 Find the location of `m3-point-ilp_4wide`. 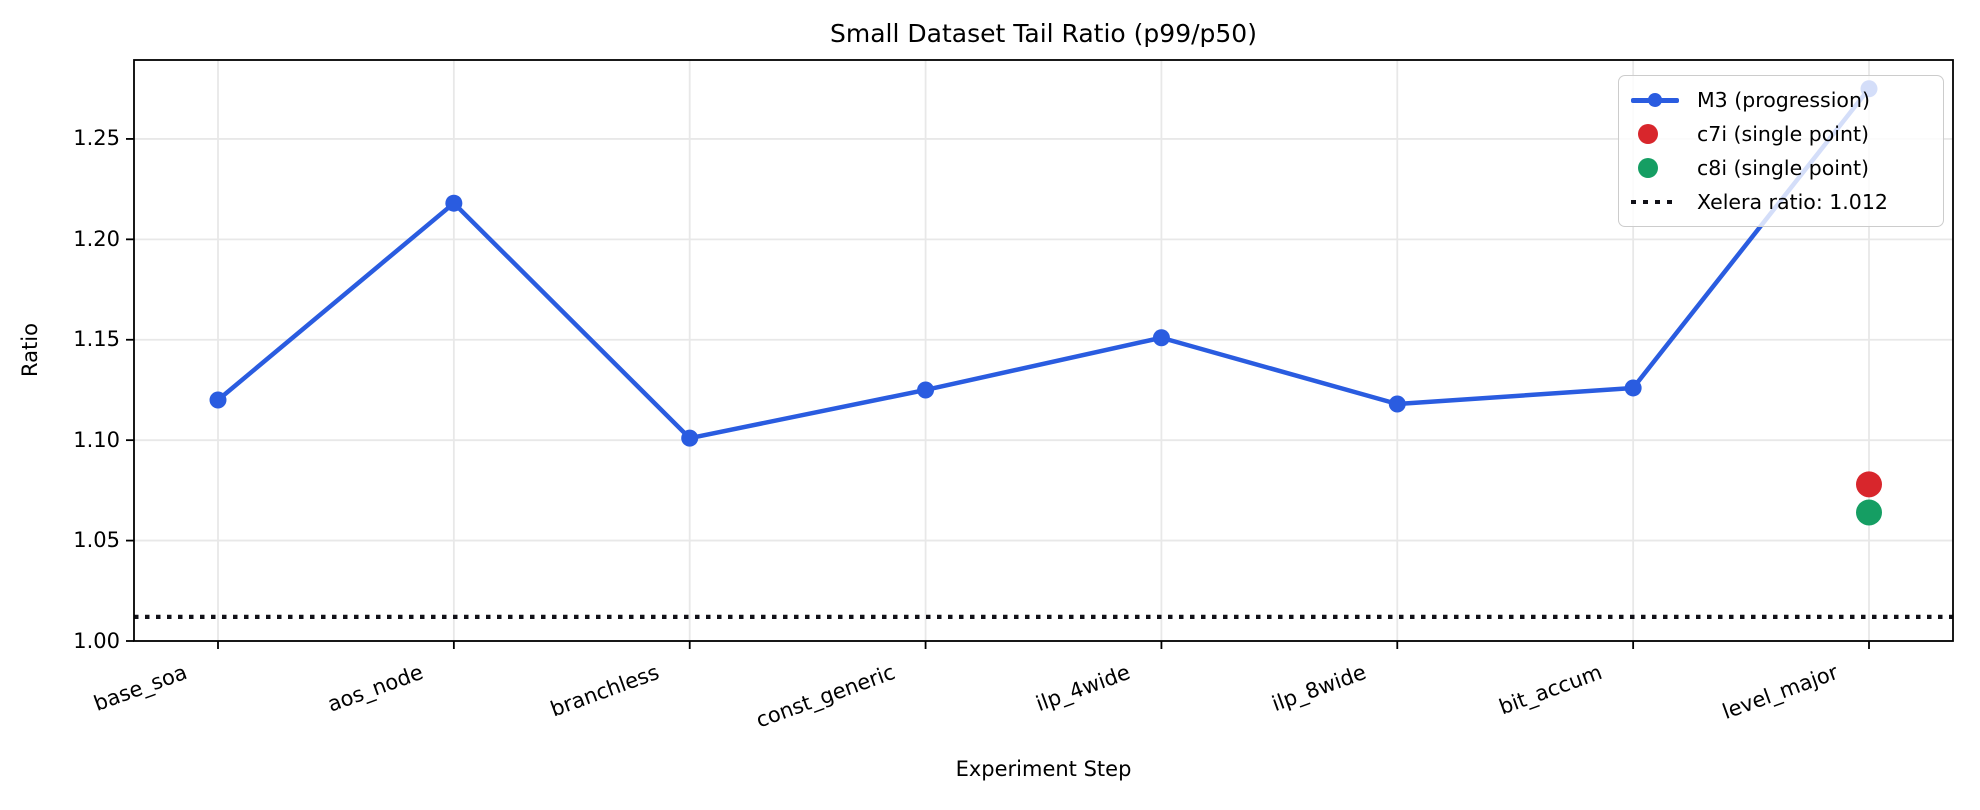

m3-point-ilp_4wide is located at coordinates (1161, 338).